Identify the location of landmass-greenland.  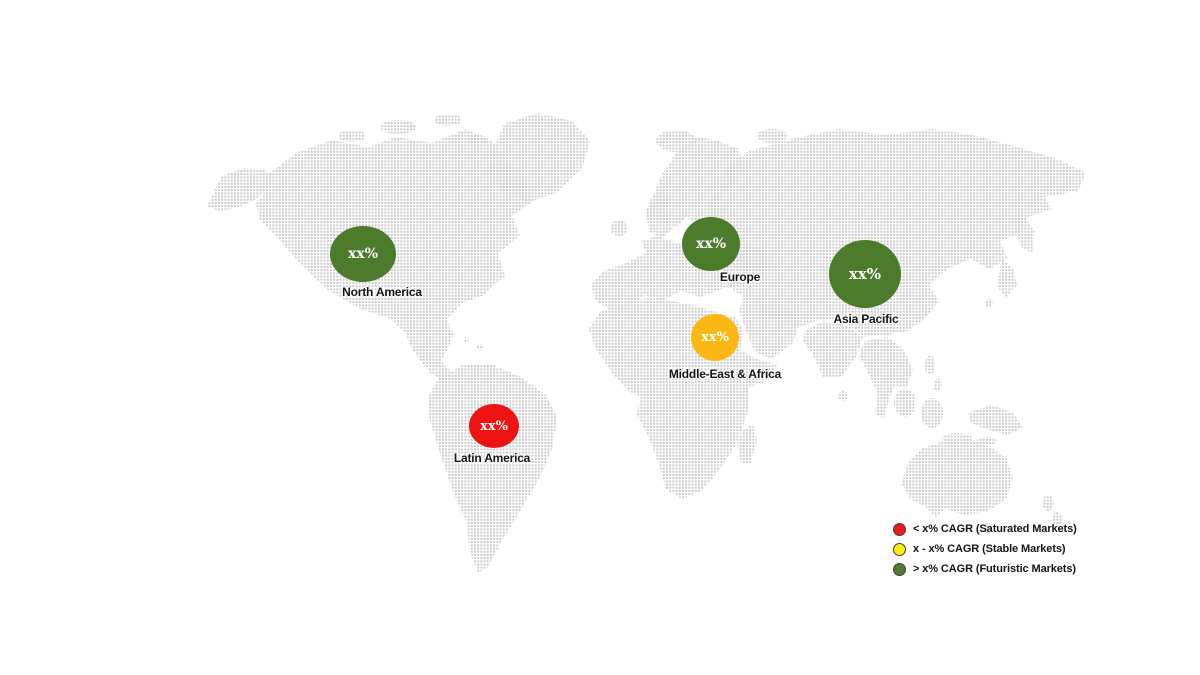
(539, 158).